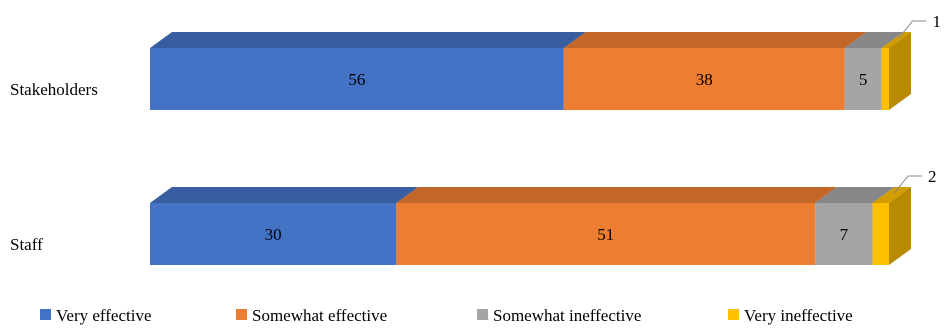  What do you see at coordinates (241, 314) in the screenshot?
I see `legend-swatch-somewhat-effective` at bounding box center [241, 314].